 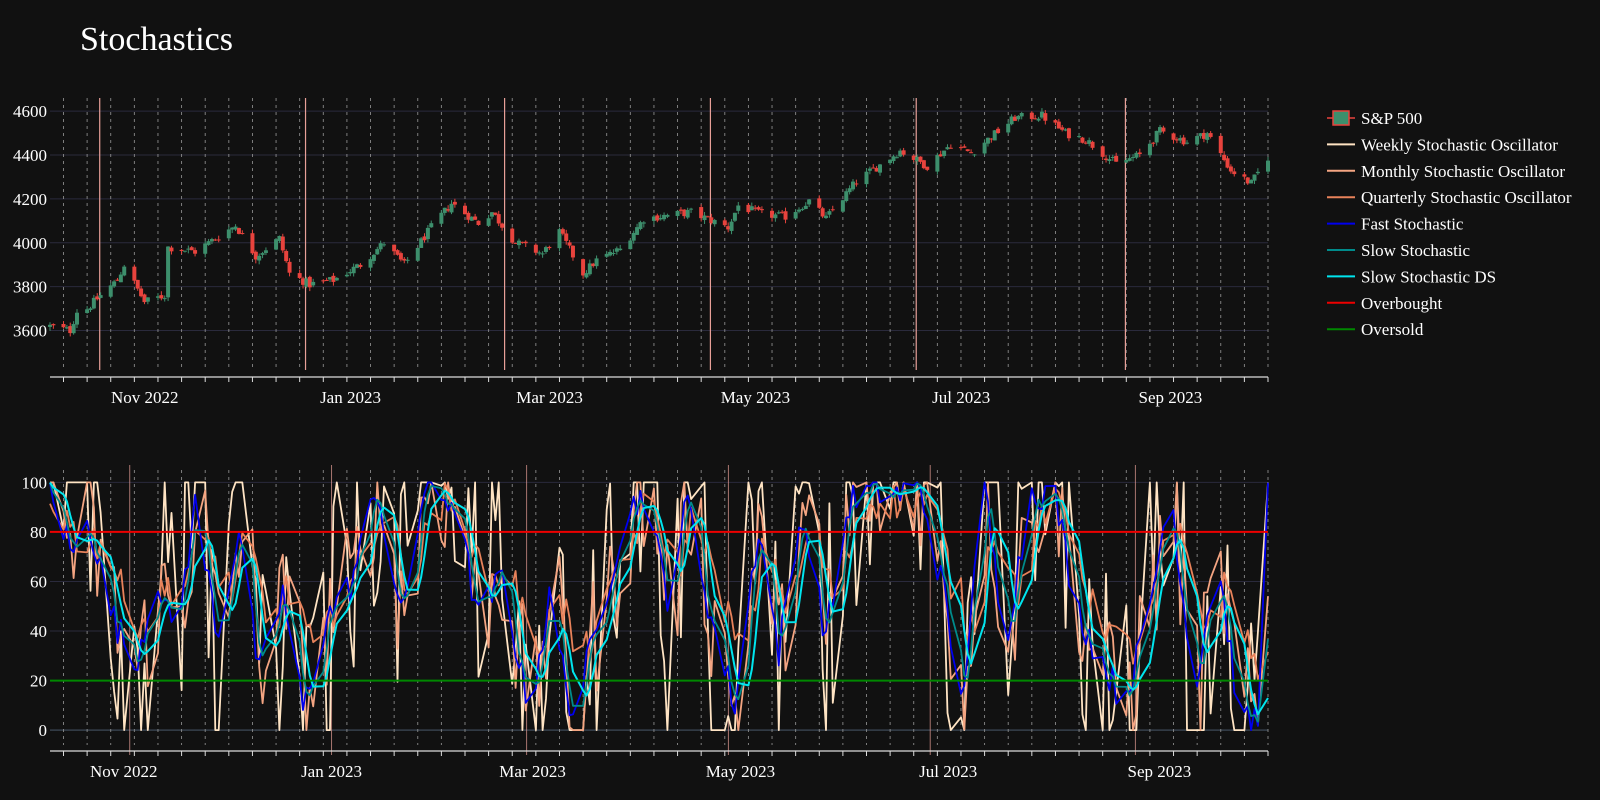 What do you see at coordinates (1411, 276) in the screenshot?
I see `legend-item: Slow Stochastic DS` at bounding box center [1411, 276].